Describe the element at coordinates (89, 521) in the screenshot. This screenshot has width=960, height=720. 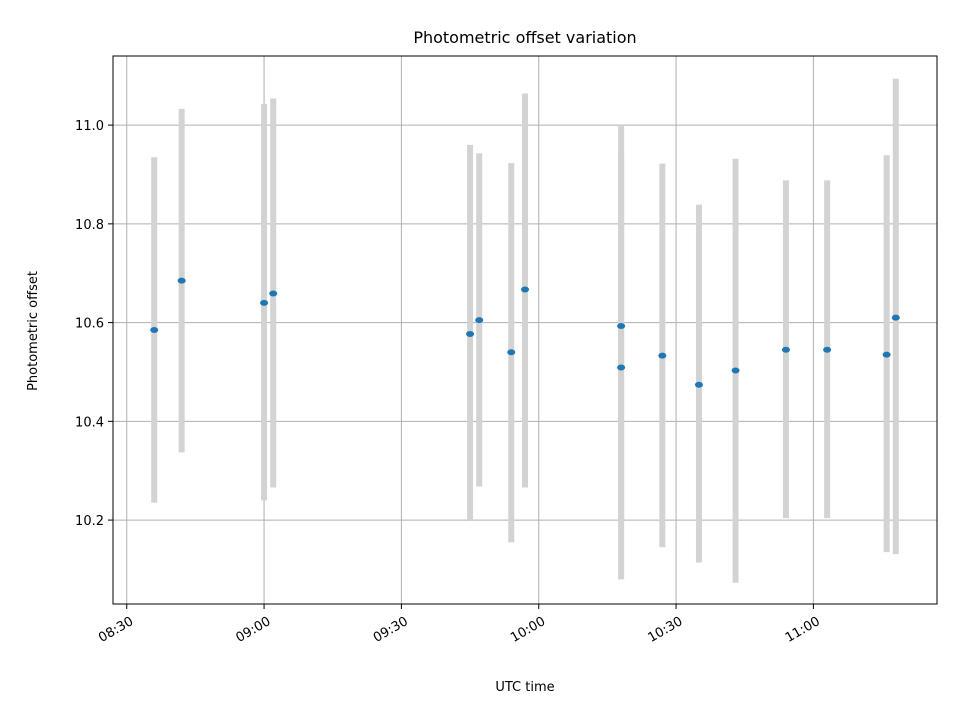
I see `y-tick-label: 10.2` at that location.